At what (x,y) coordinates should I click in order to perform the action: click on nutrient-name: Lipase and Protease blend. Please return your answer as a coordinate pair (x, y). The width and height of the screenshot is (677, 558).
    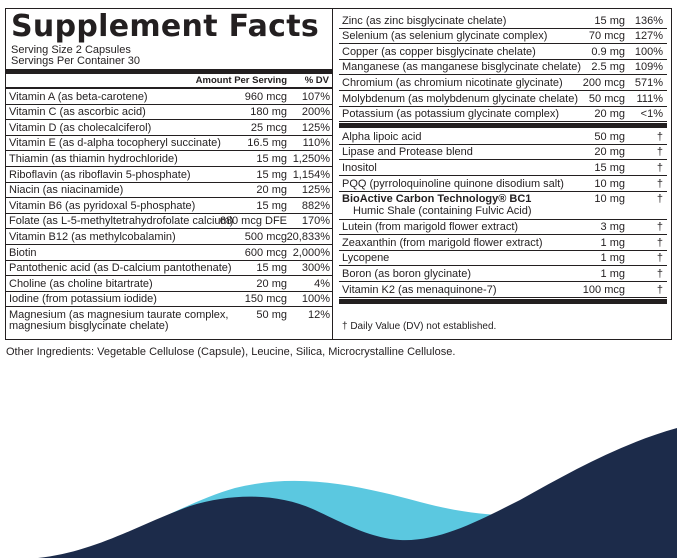
    Looking at the image, I should click on (407, 152).